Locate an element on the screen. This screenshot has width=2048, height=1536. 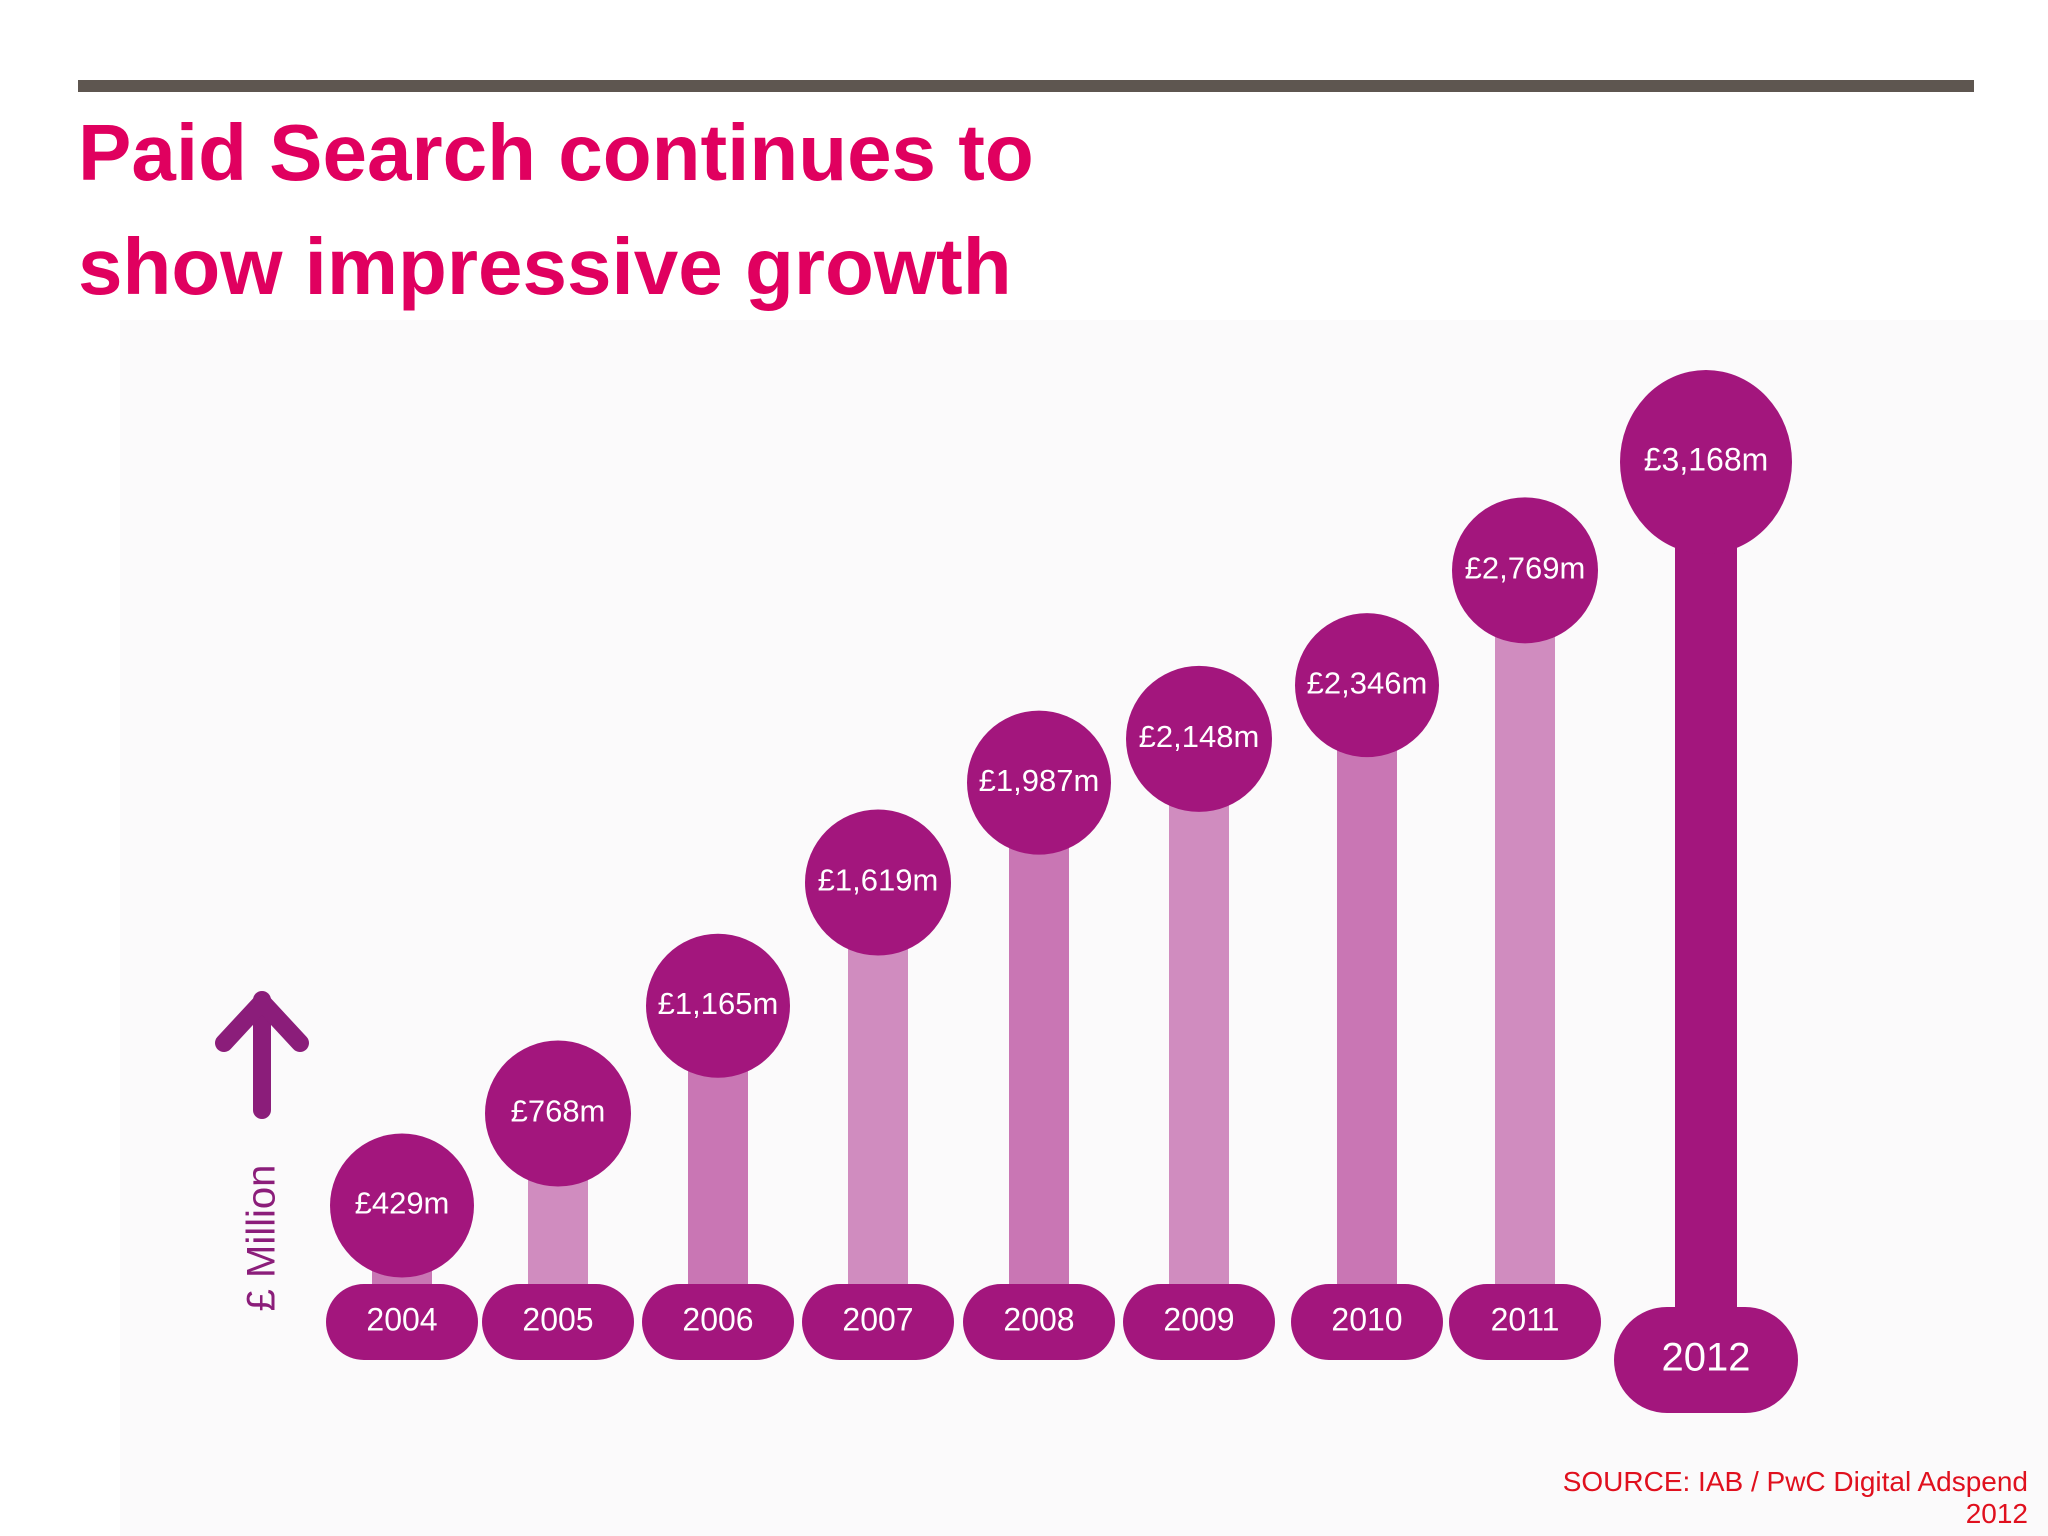
category-pill-2010 is located at coordinates (1367, 1322).